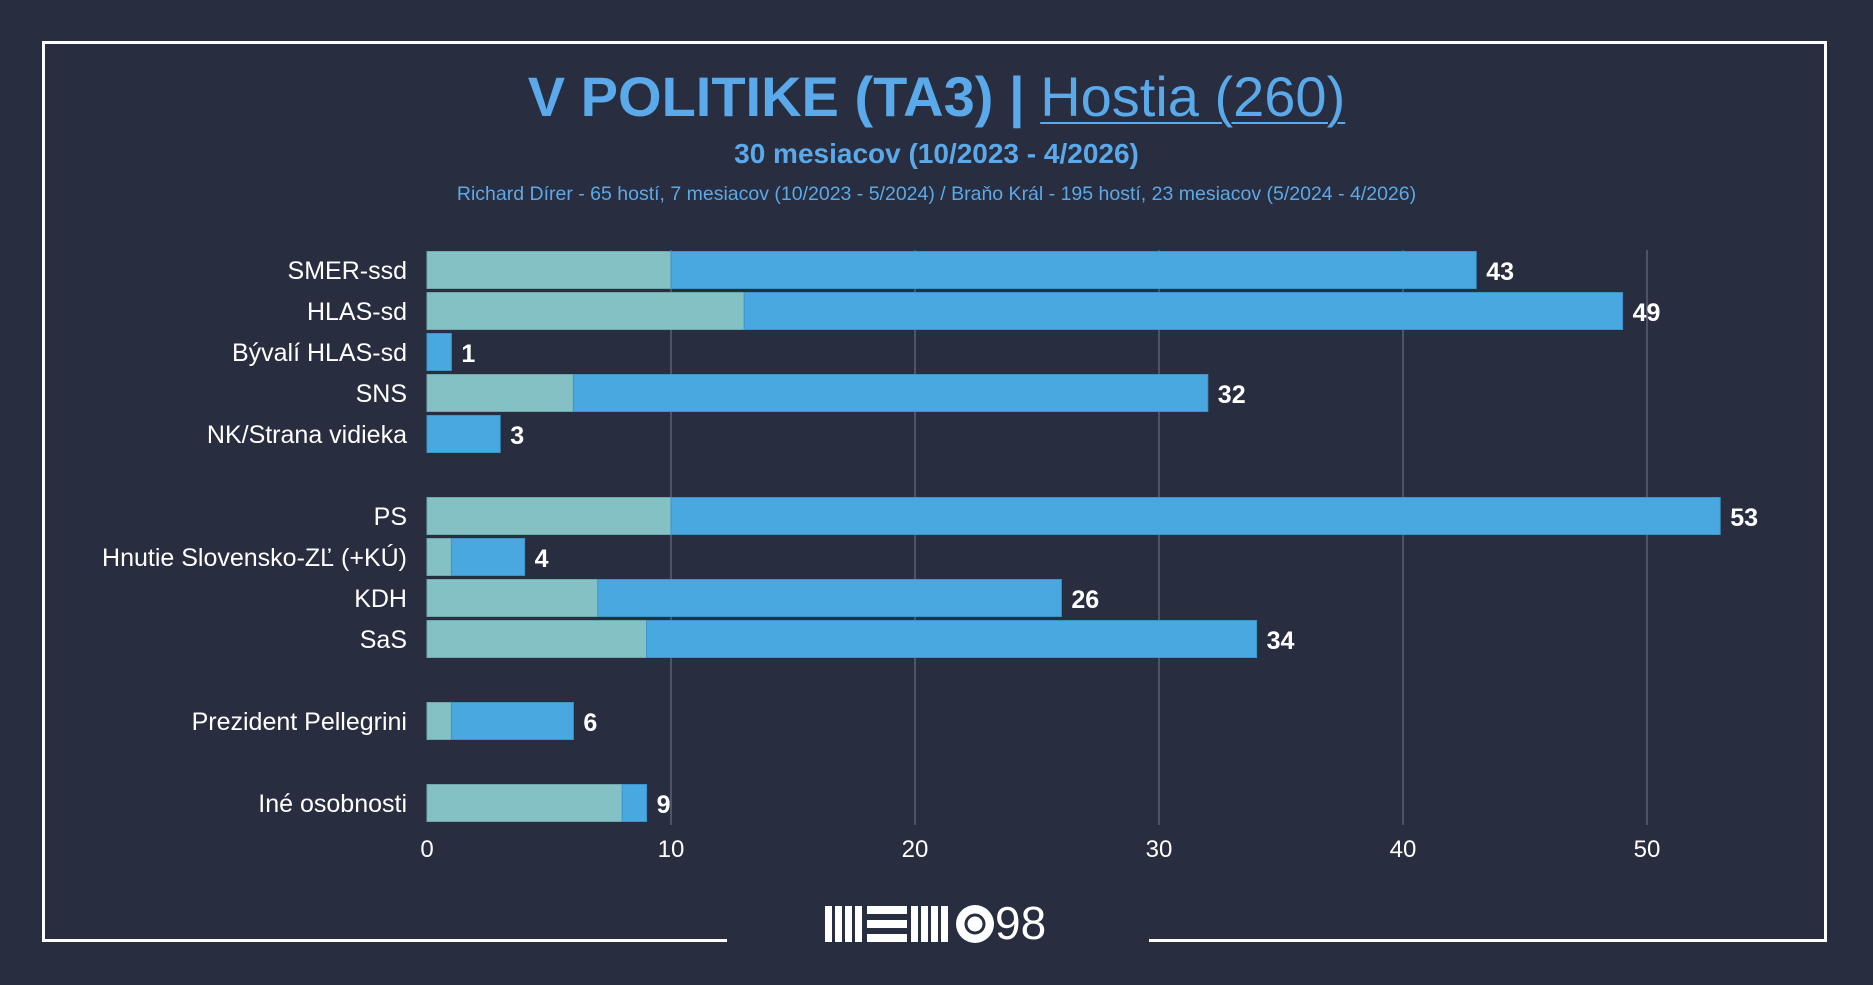 The height and width of the screenshot is (985, 1873). Describe the element at coordinates (671, 849) in the screenshot. I see `x-tick-label: 10` at that location.